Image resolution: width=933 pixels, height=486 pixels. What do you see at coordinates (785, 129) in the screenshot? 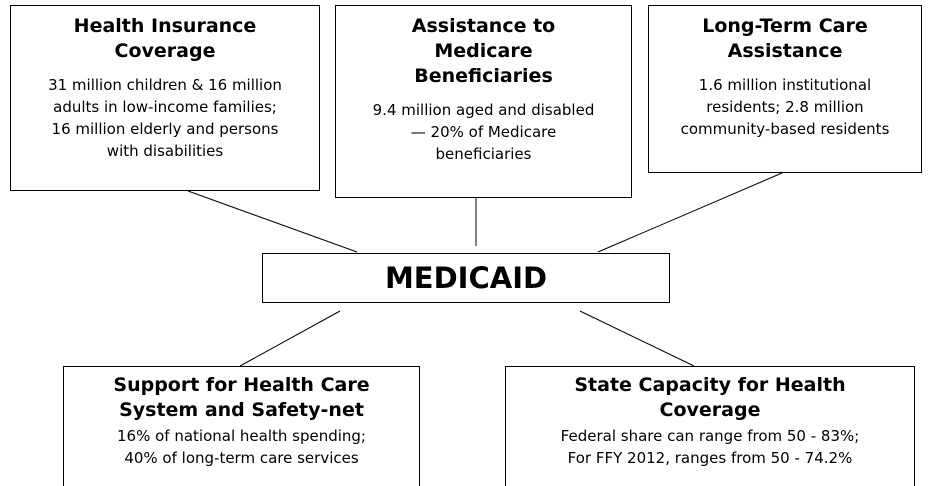
I see `box-text: community-based residents` at bounding box center [785, 129].